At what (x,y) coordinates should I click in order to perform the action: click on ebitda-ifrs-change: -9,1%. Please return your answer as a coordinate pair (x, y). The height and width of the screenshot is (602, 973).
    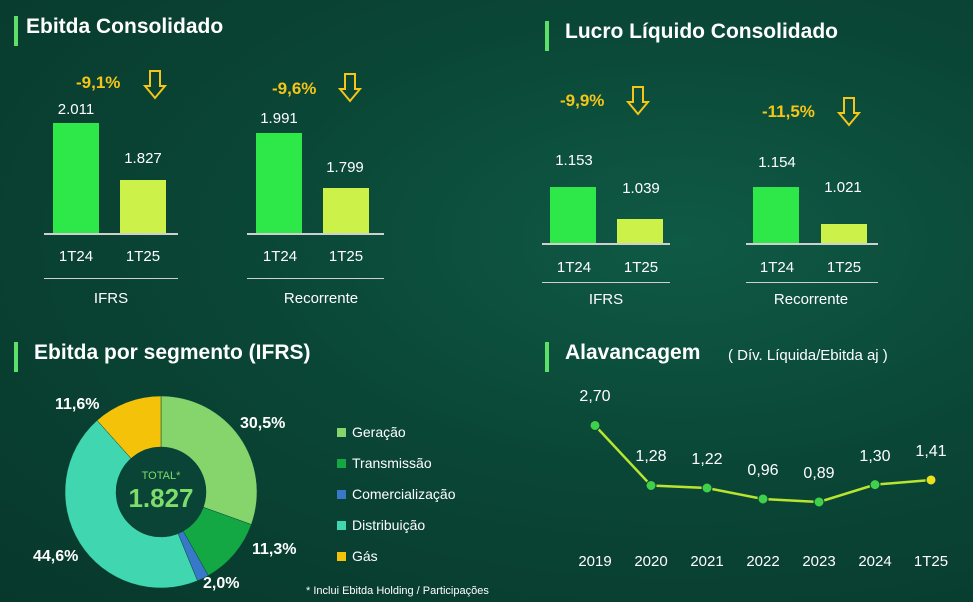
    Looking at the image, I should click on (98, 82).